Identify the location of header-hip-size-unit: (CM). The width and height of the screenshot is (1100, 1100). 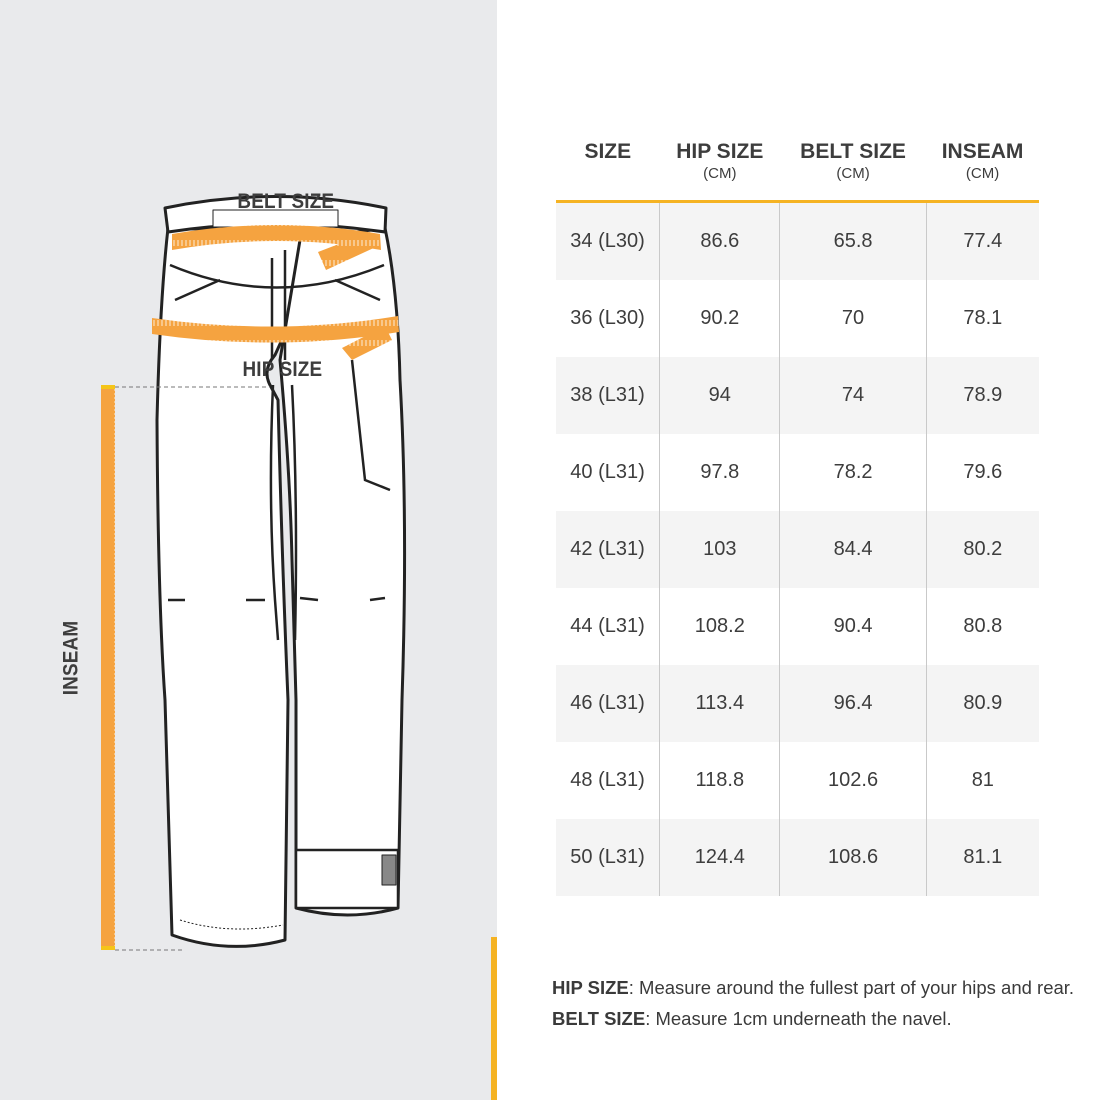
(720, 173).